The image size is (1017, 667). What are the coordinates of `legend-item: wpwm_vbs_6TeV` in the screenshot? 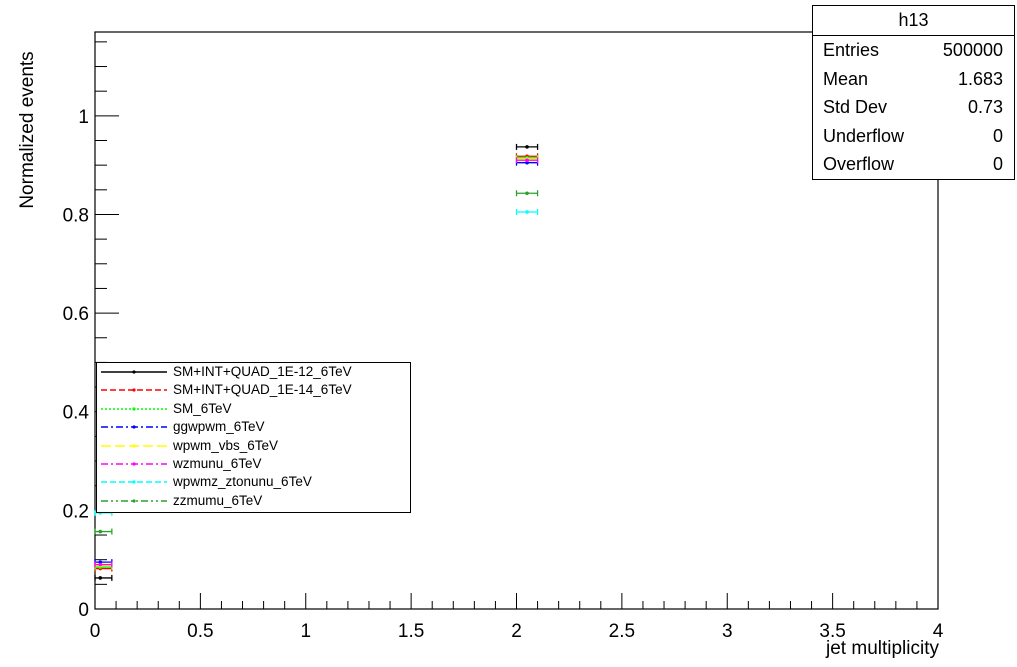 It's located at (253, 446).